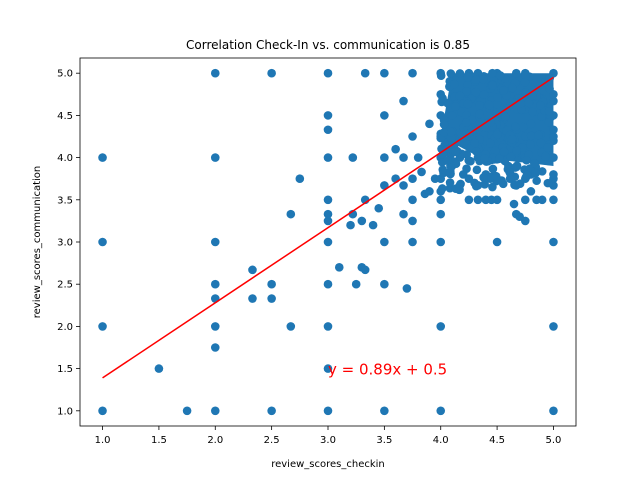  I want to click on x-tick-label: 2.0, so click(215, 440).